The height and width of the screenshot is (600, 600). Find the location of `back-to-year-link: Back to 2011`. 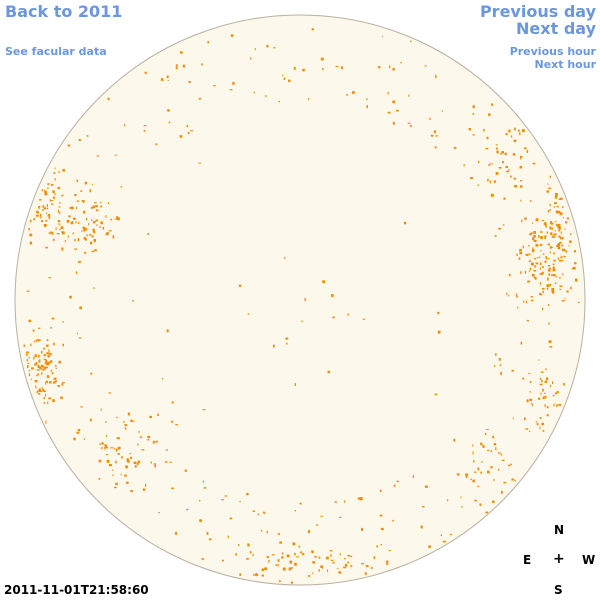

back-to-year-link: Back to 2011 is located at coordinates (64, 11).